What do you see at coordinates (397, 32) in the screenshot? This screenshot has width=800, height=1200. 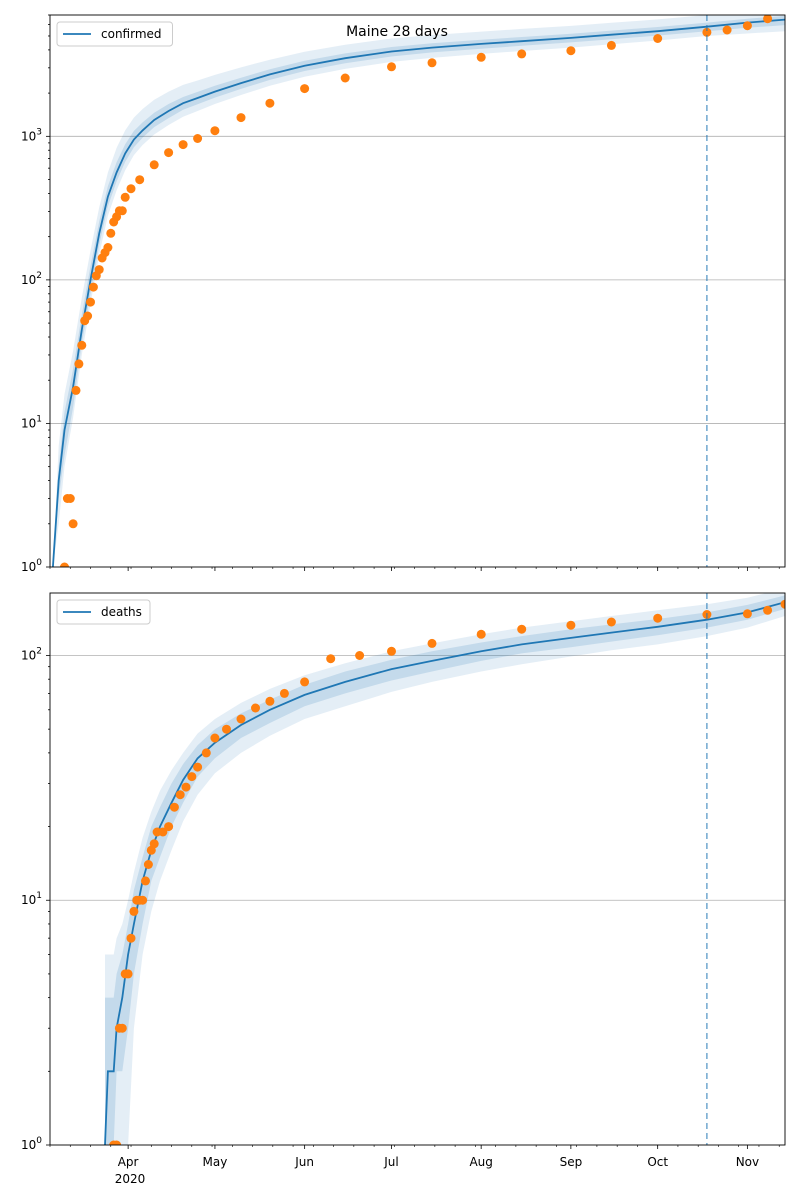 I see `chart-title: Maine 28 days` at bounding box center [397, 32].